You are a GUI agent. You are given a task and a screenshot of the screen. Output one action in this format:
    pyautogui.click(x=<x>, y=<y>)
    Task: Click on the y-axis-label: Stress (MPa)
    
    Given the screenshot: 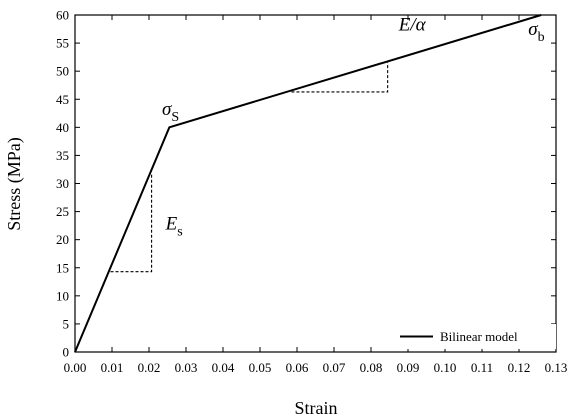 What is the action you would take?
    pyautogui.click(x=14, y=184)
    